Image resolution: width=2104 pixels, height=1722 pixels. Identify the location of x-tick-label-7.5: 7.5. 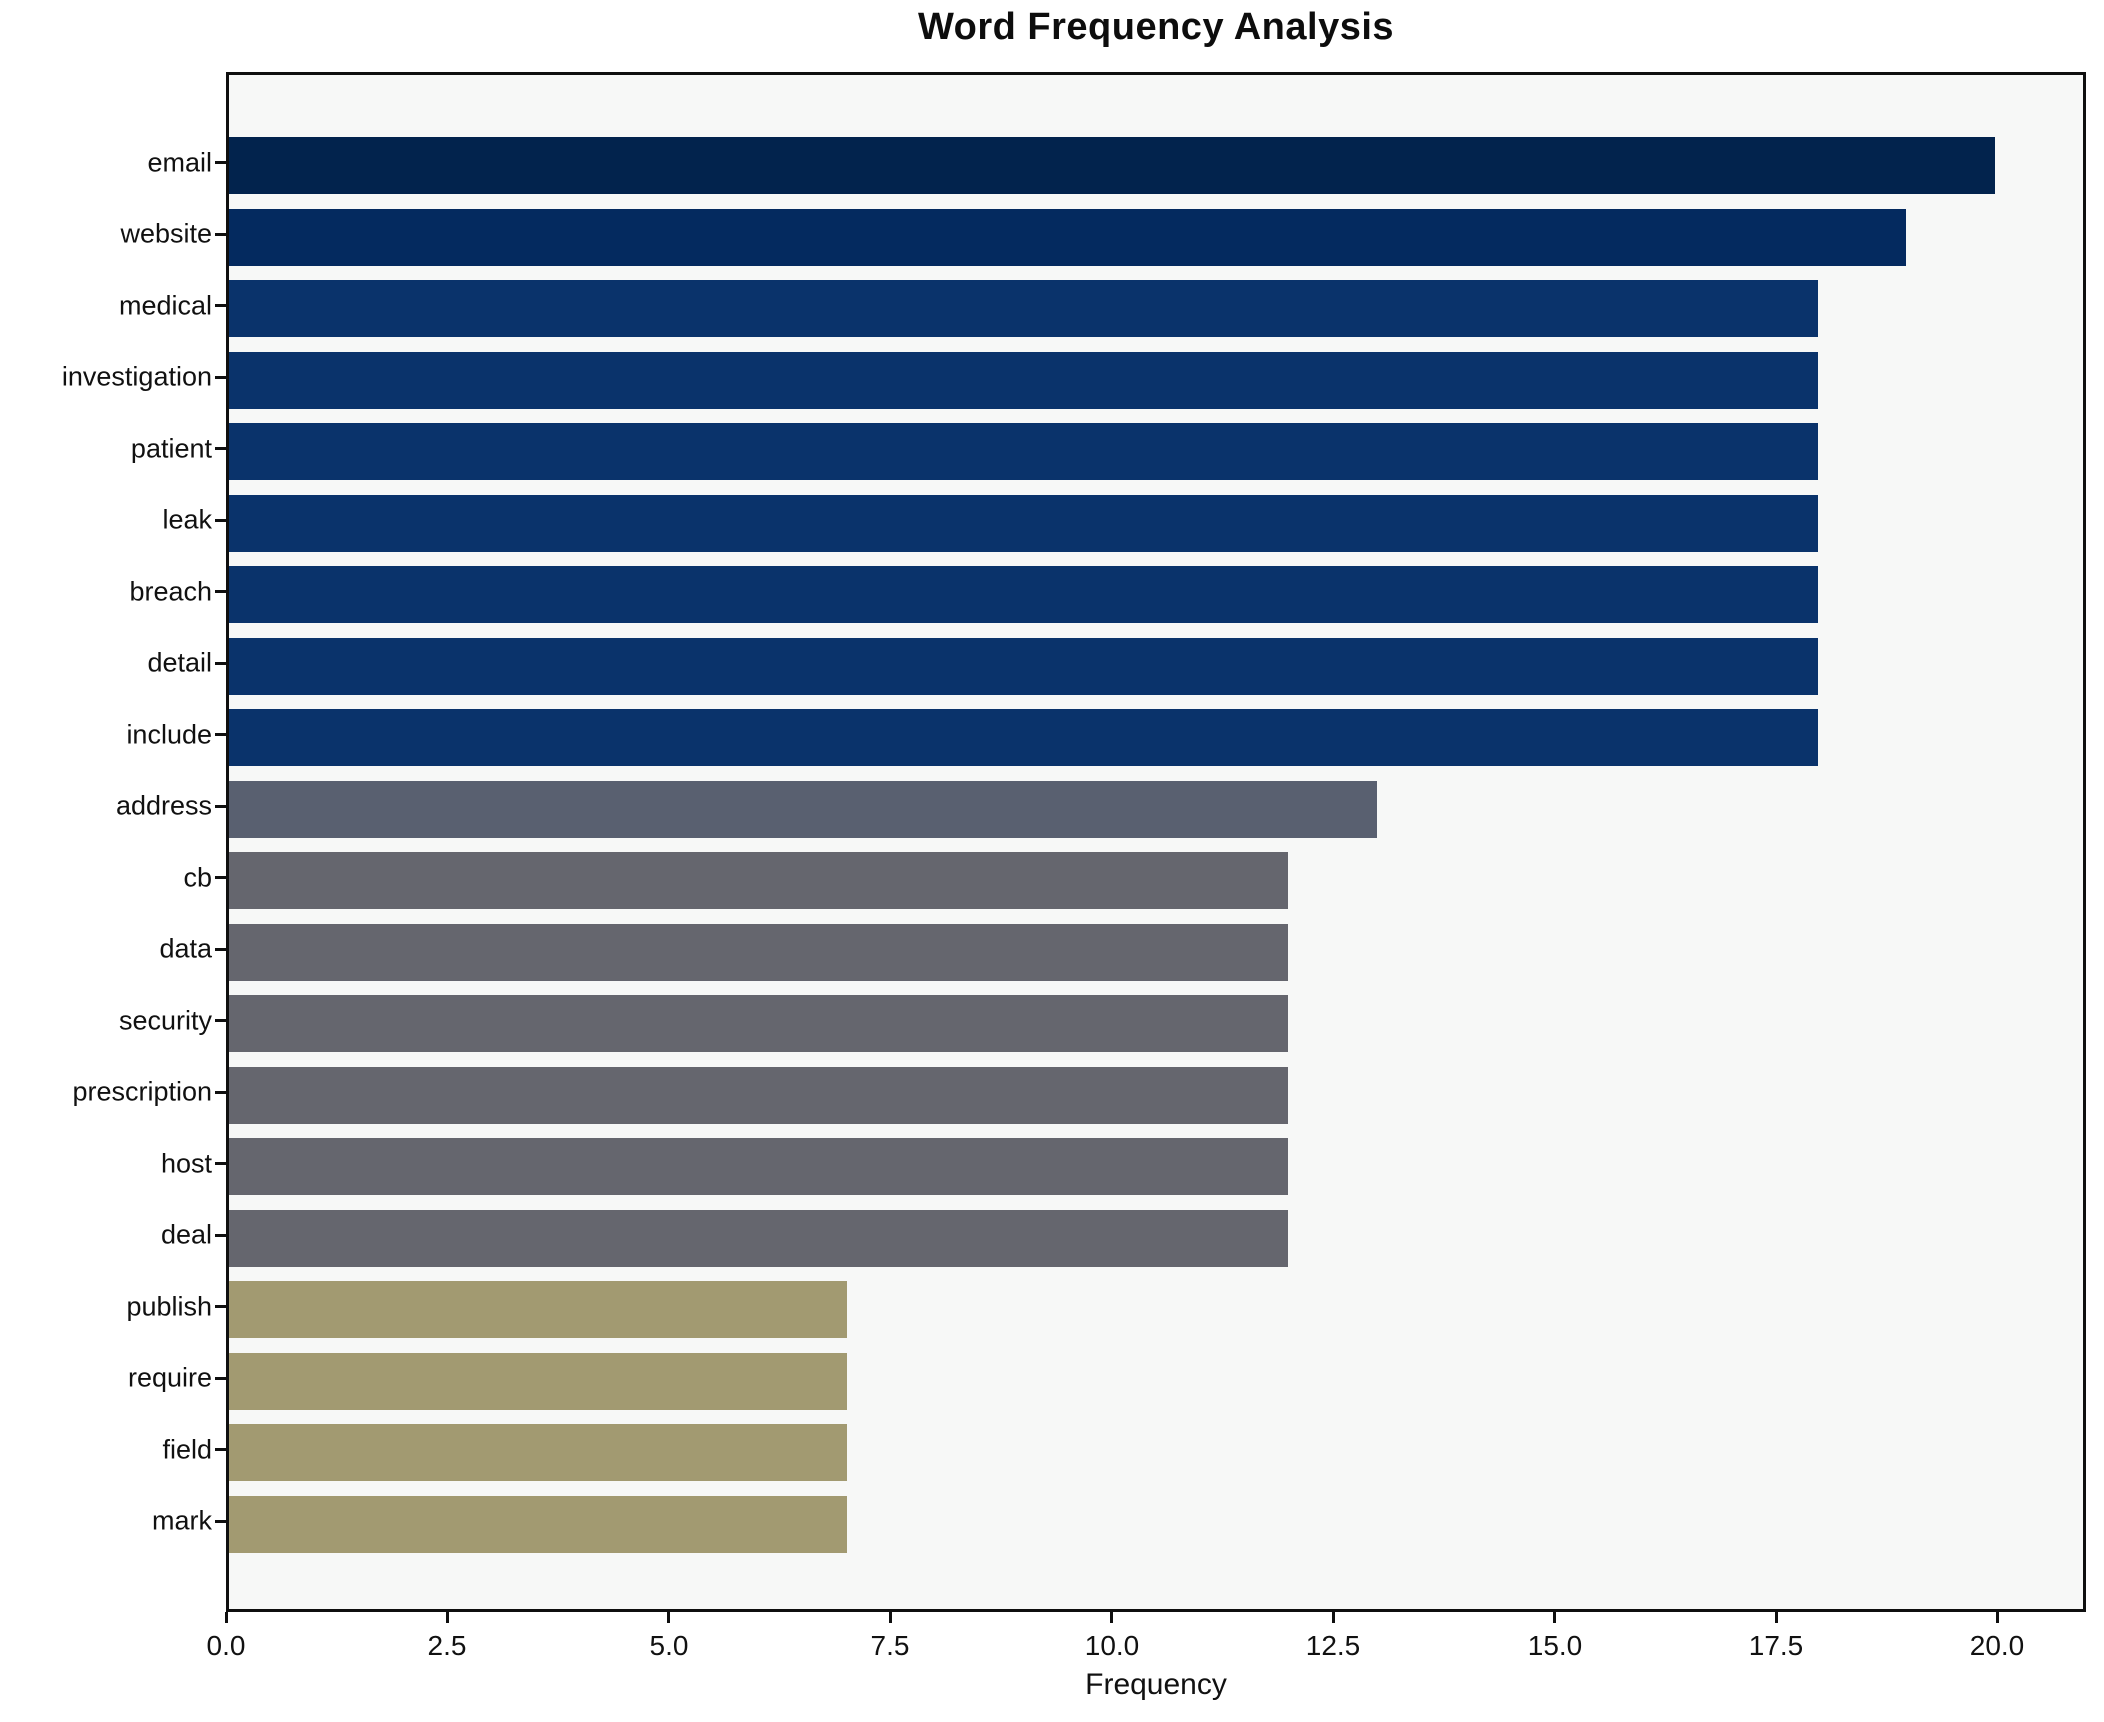
(890, 1645).